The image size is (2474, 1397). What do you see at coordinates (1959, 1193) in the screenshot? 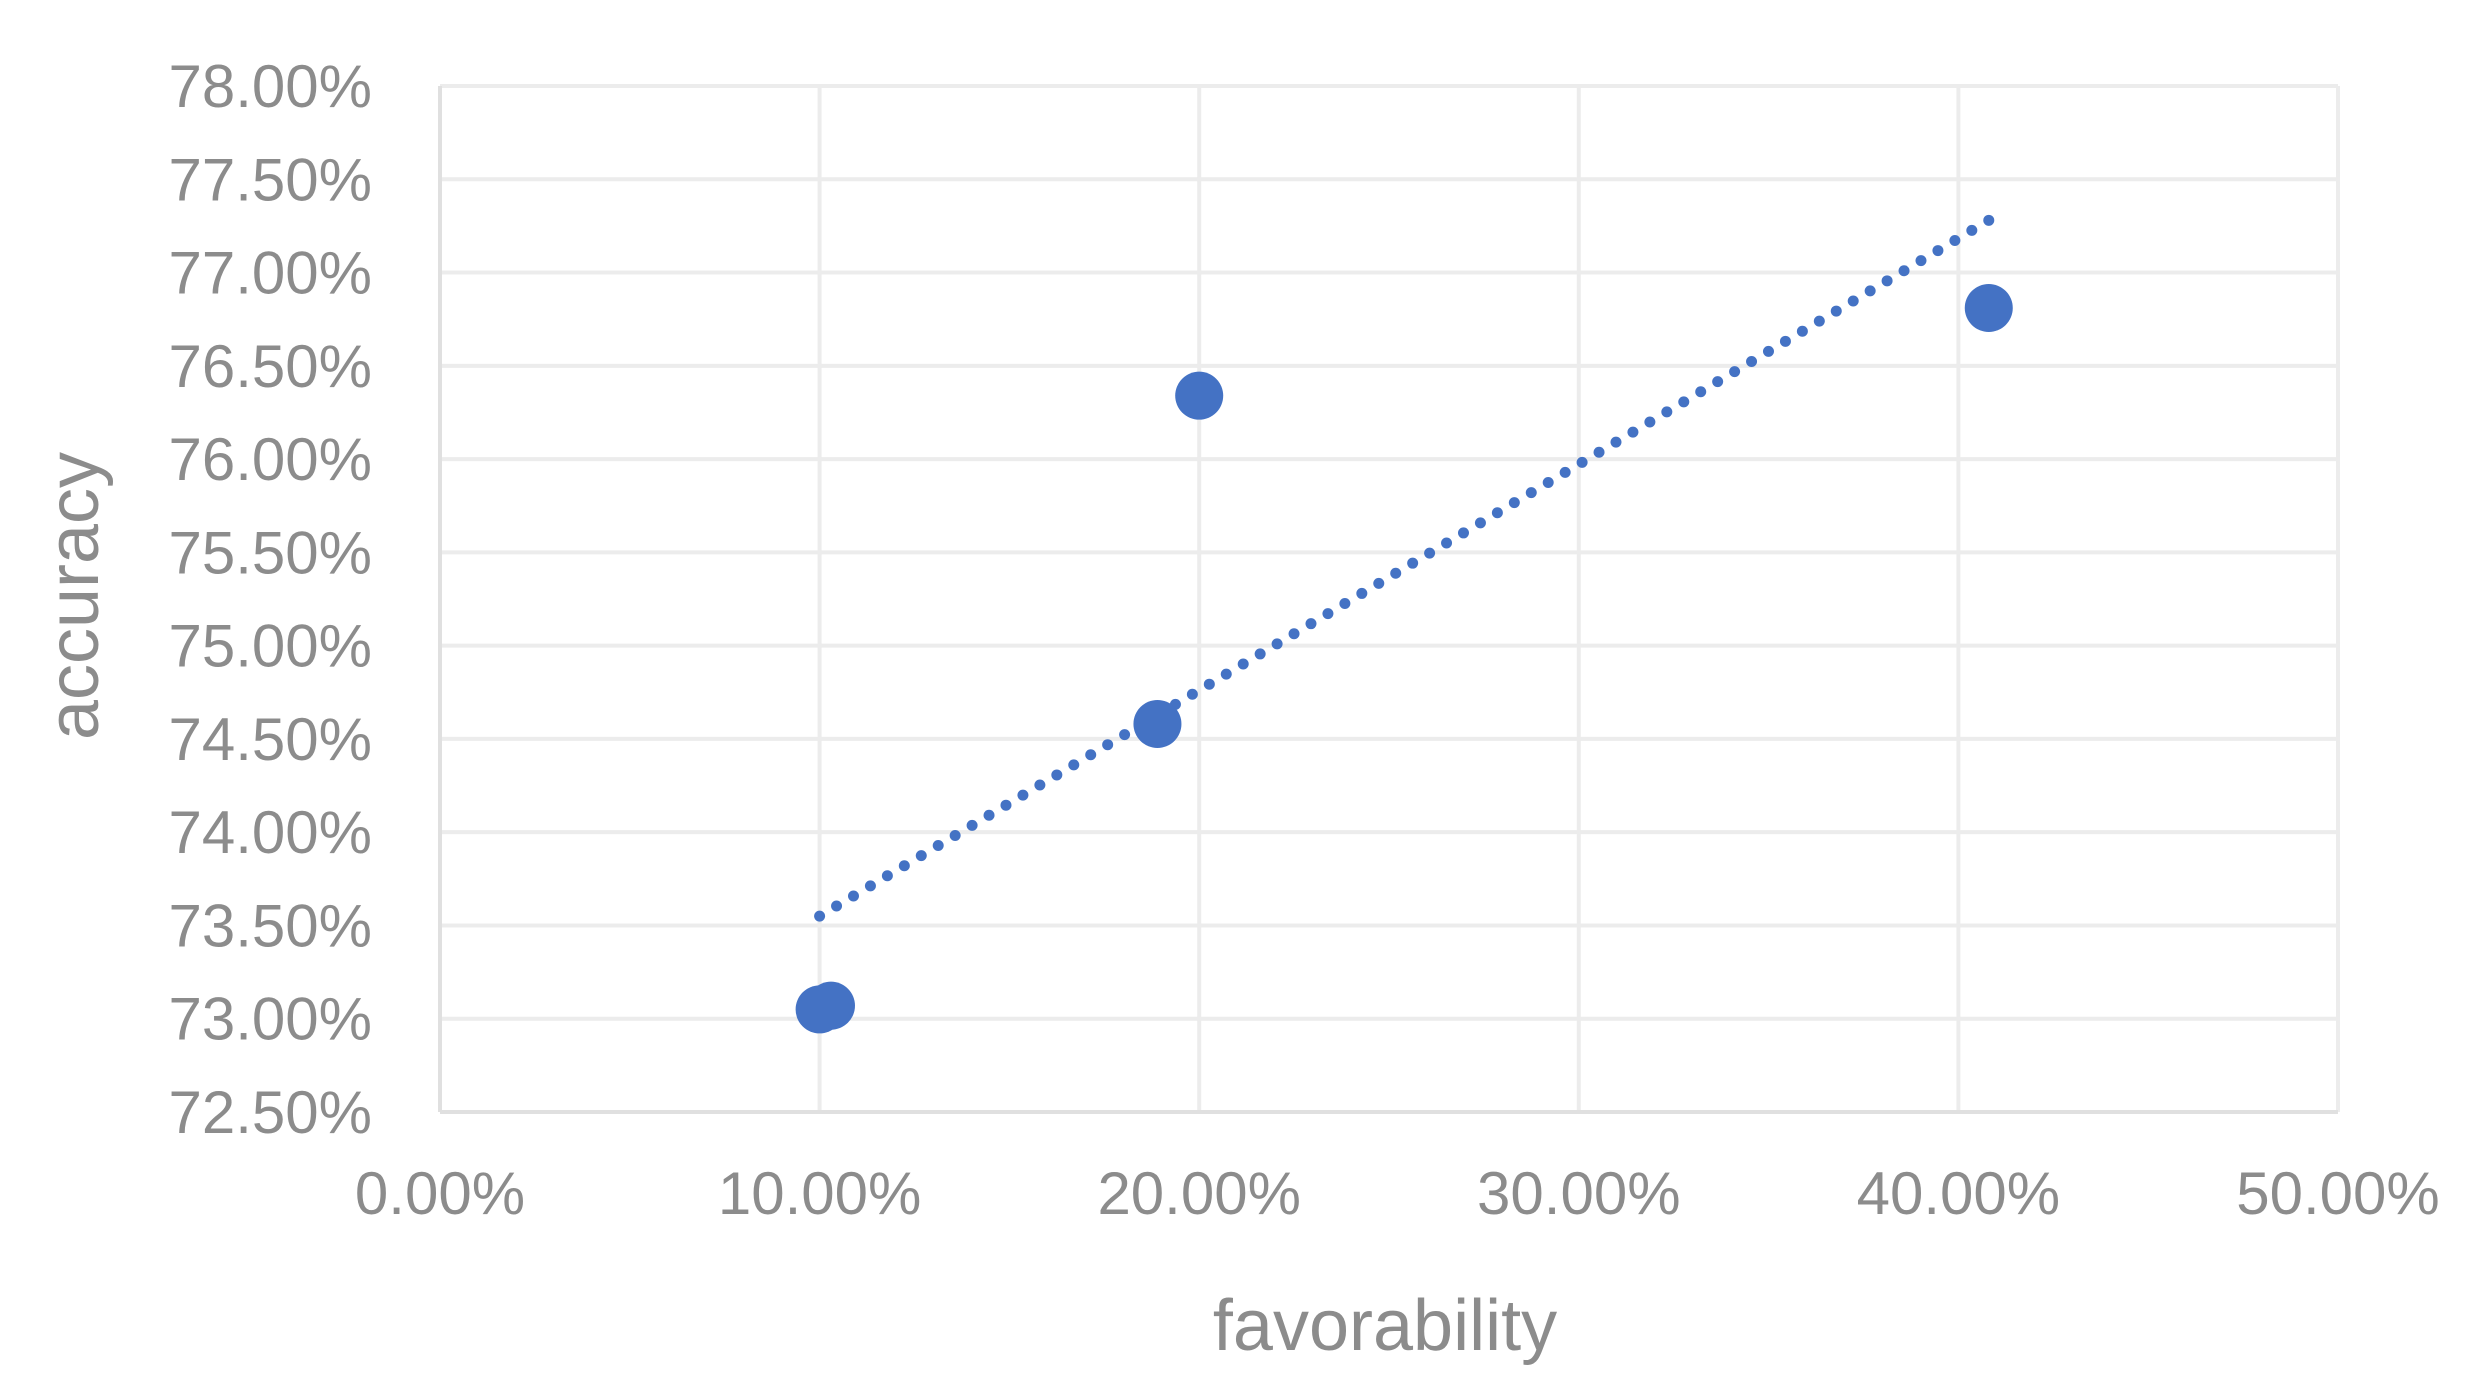
I see `x-tick-label: 40.00%` at bounding box center [1959, 1193].